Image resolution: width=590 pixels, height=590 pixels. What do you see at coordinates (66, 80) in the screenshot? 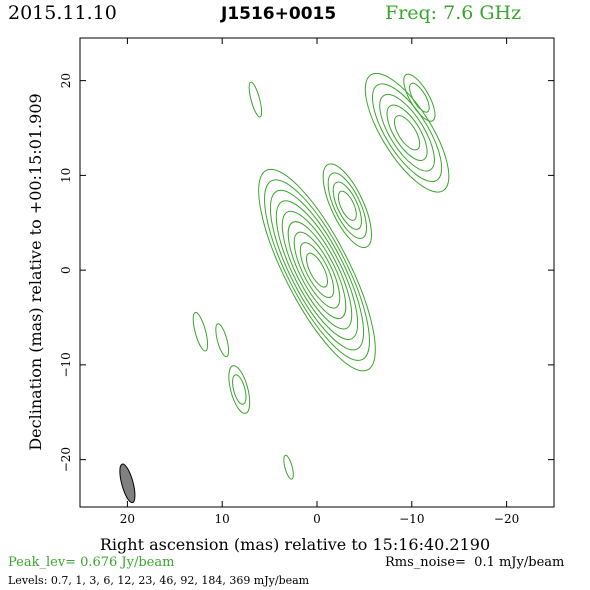
I see `y-tick-label: 20` at bounding box center [66, 80].